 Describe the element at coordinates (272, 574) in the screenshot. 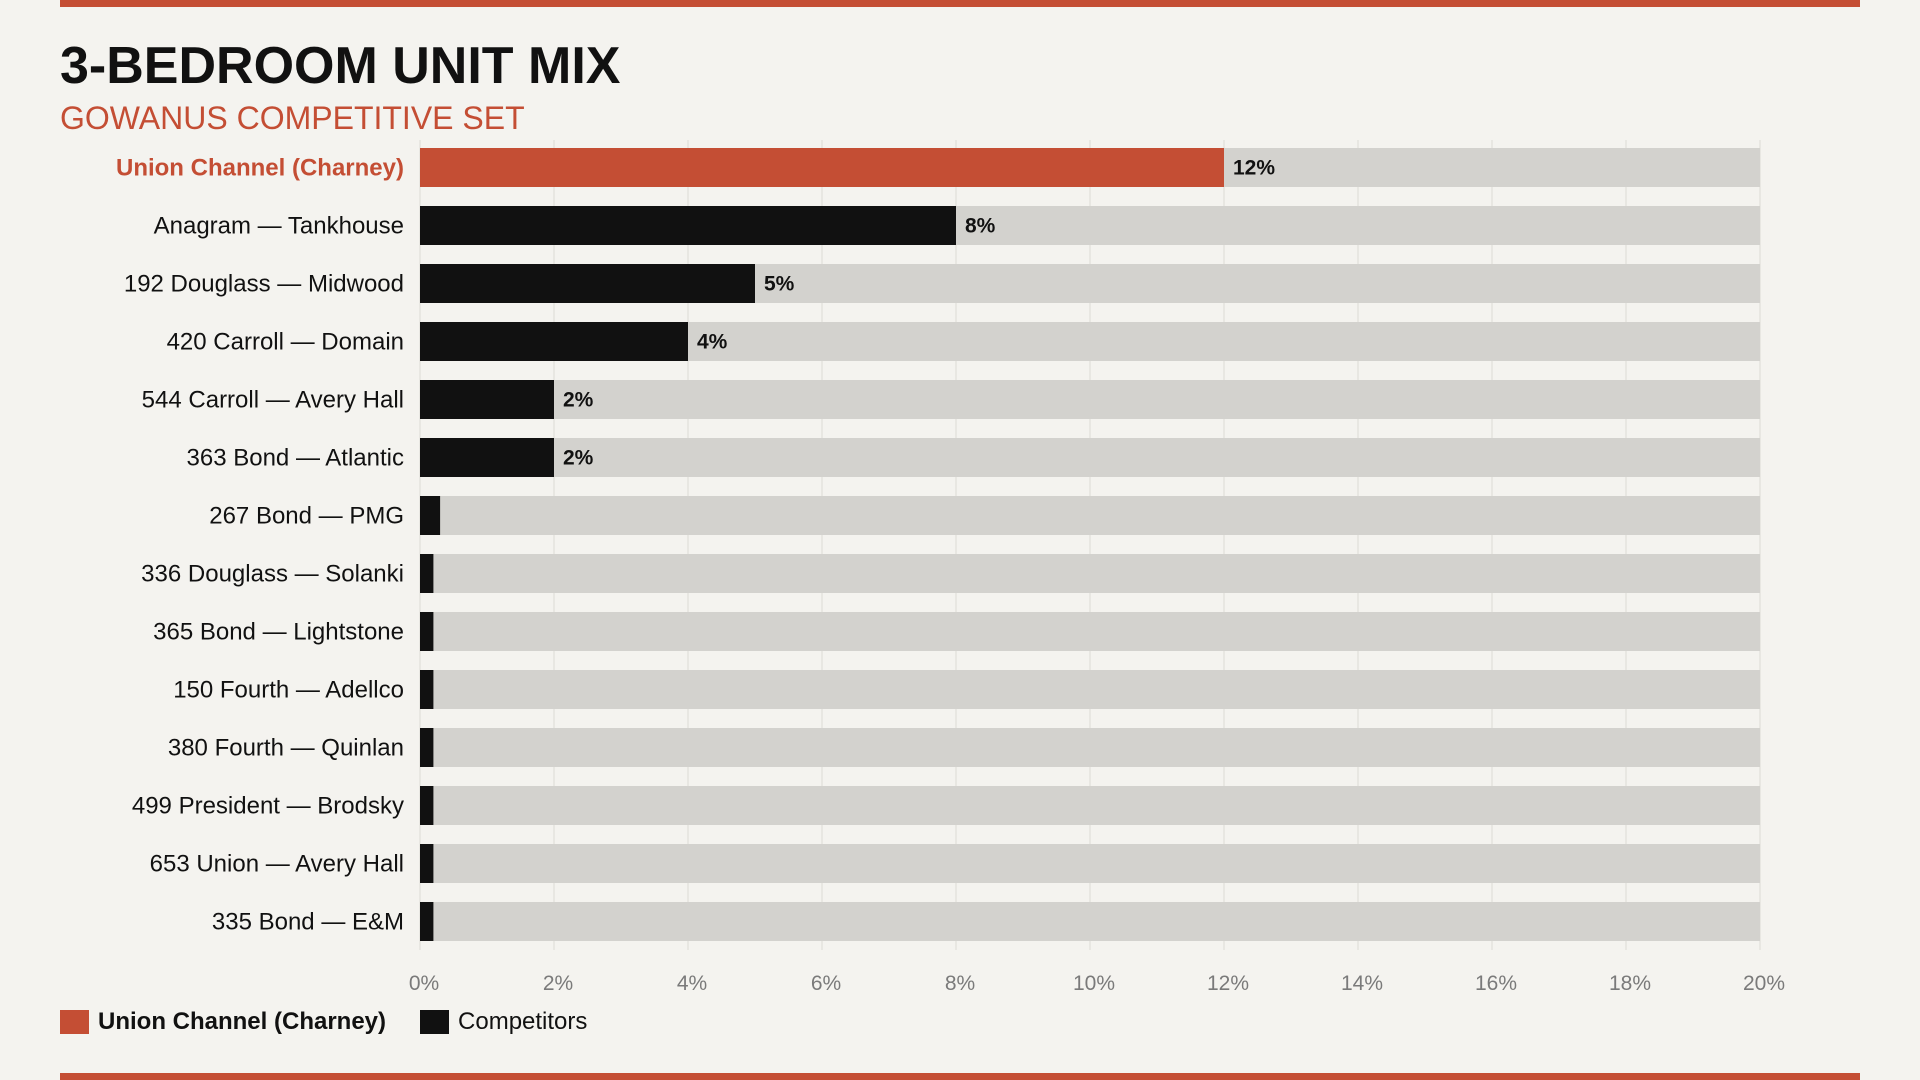

I see `category-label: 336 Douglass — Solanki` at that location.